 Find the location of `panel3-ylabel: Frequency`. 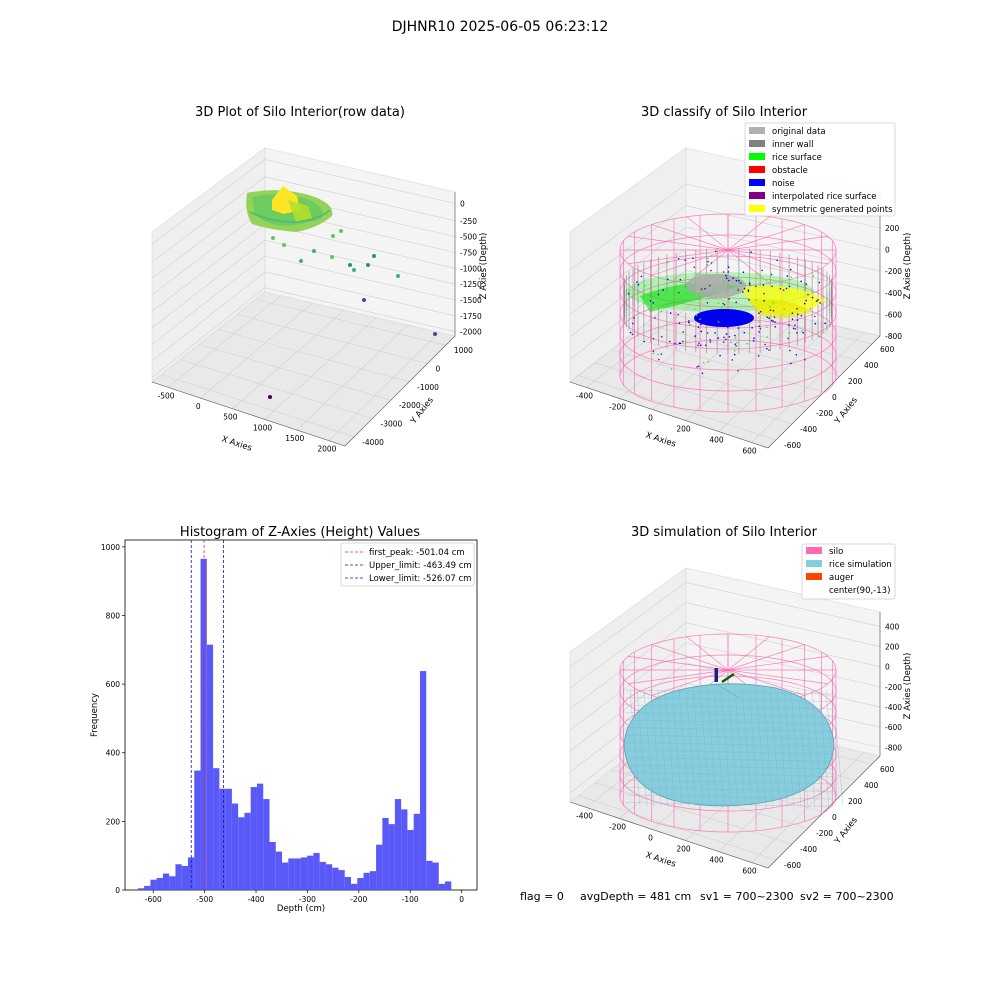

panel3-ylabel: Frequency is located at coordinates (95, 715).